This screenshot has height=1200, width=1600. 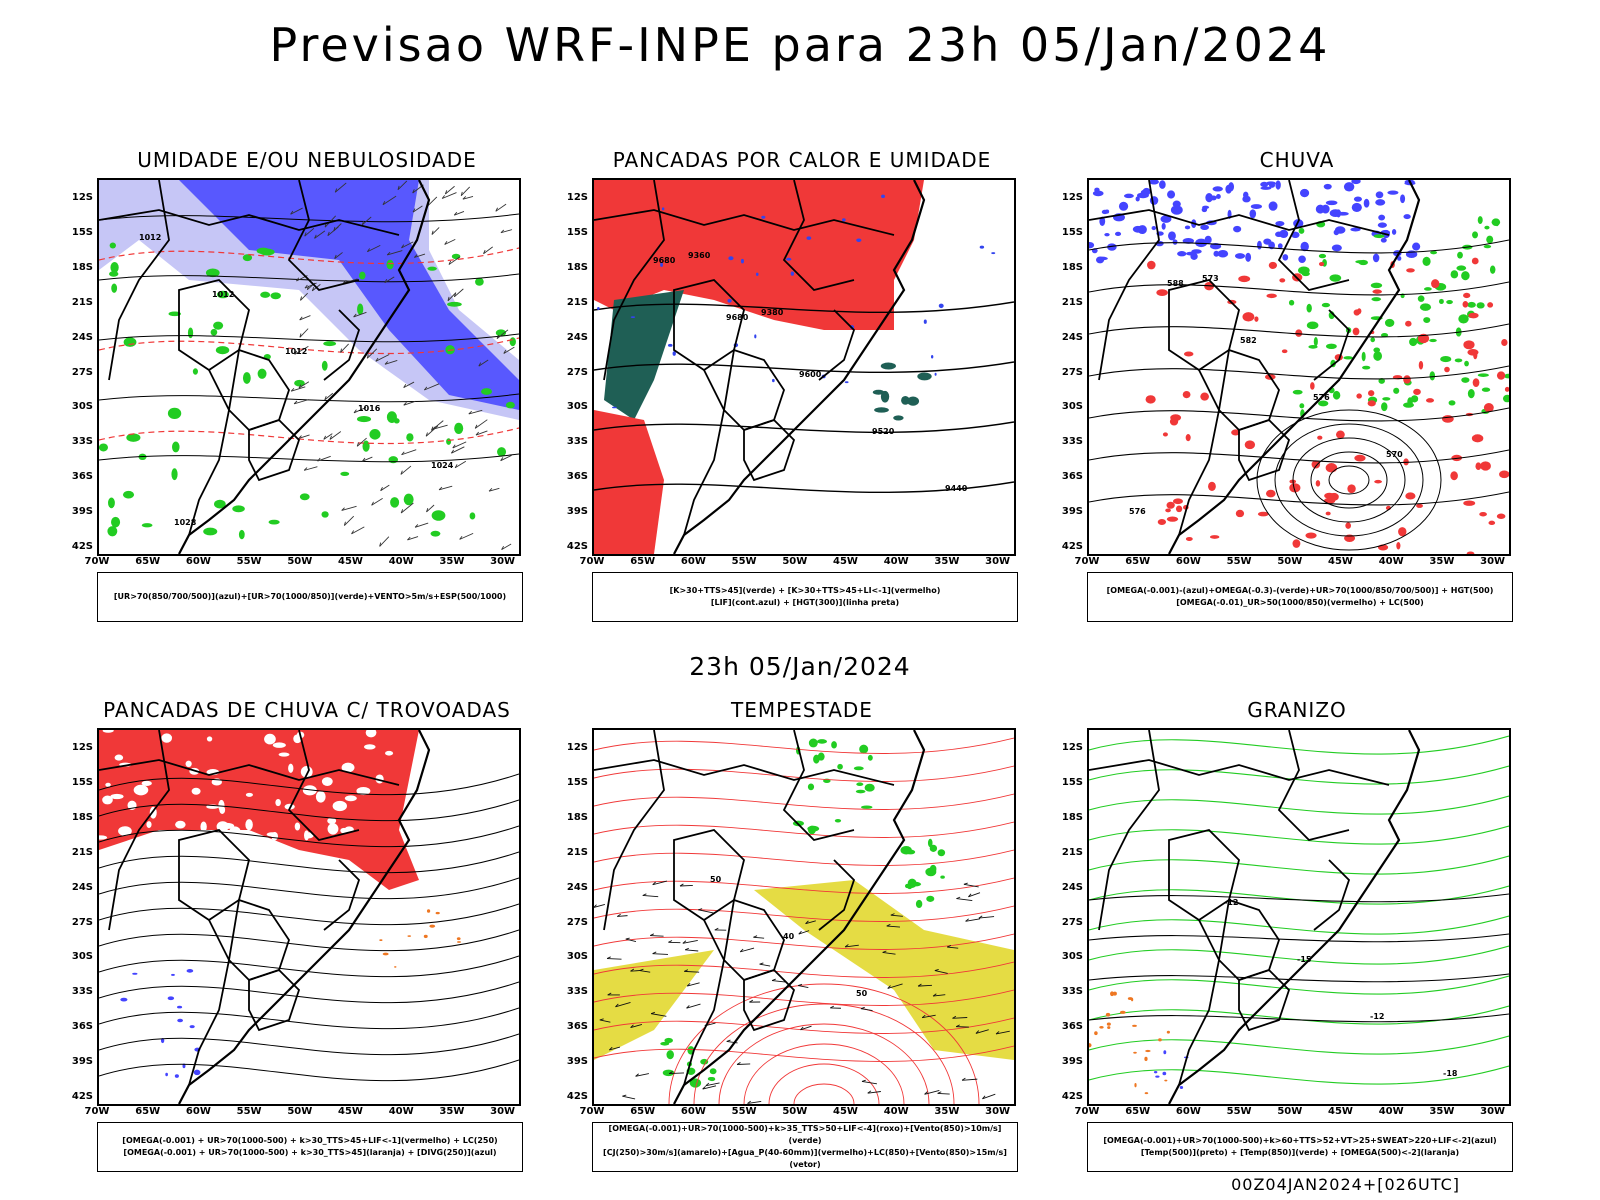 I want to click on streamline, so click(x=309, y=1044).